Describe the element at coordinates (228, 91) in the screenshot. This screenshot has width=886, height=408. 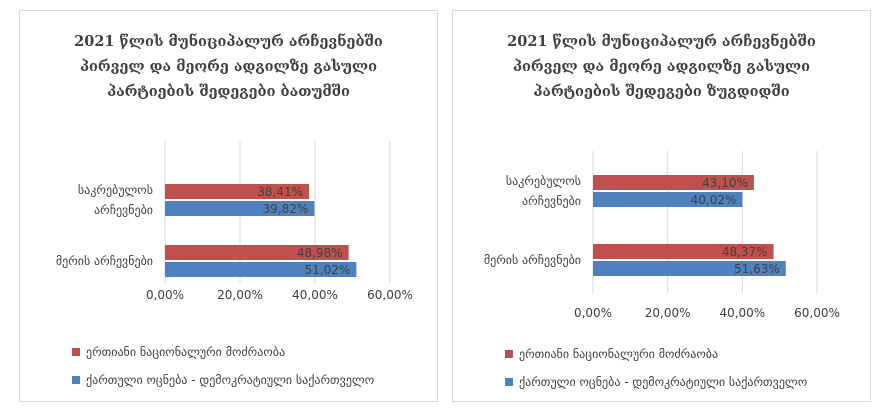
I see `chart-title-line: პარტიების შედეგები ბათუმში` at that location.